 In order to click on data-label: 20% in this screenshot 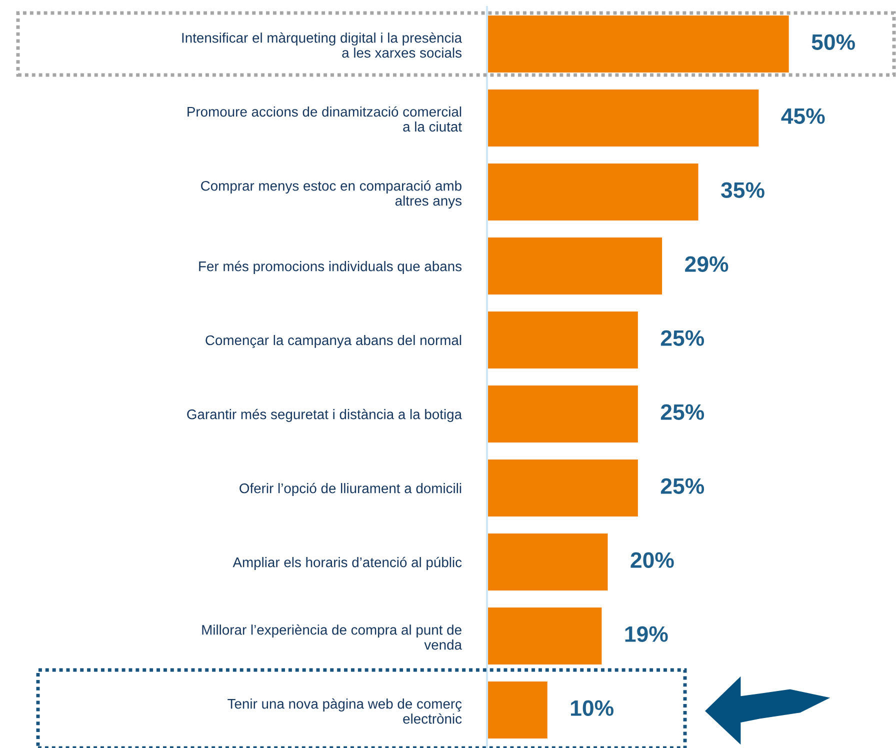, I will do `click(652, 560)`.